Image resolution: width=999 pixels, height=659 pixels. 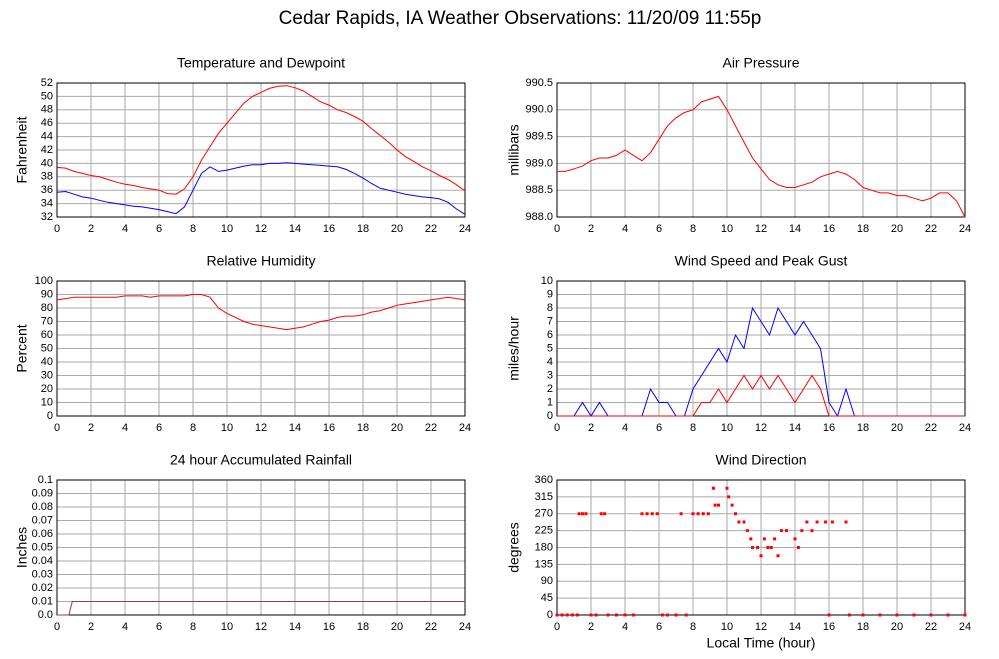 What do you see at coordinates (547, 281) in the screenshot?
I see `y-tick-label: 10` at bounding box center [547, 281].